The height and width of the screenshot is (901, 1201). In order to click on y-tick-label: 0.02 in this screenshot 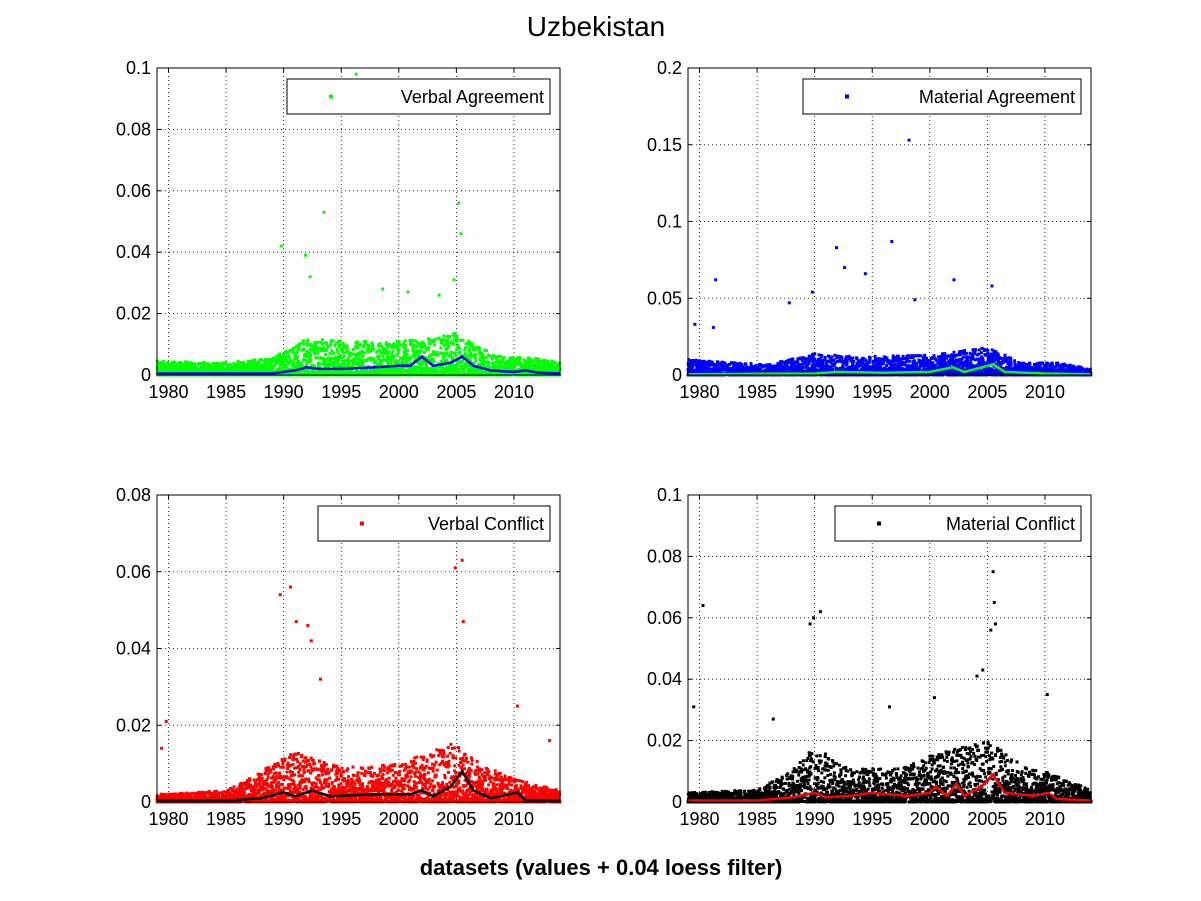, I will do `click(133, 314)`.